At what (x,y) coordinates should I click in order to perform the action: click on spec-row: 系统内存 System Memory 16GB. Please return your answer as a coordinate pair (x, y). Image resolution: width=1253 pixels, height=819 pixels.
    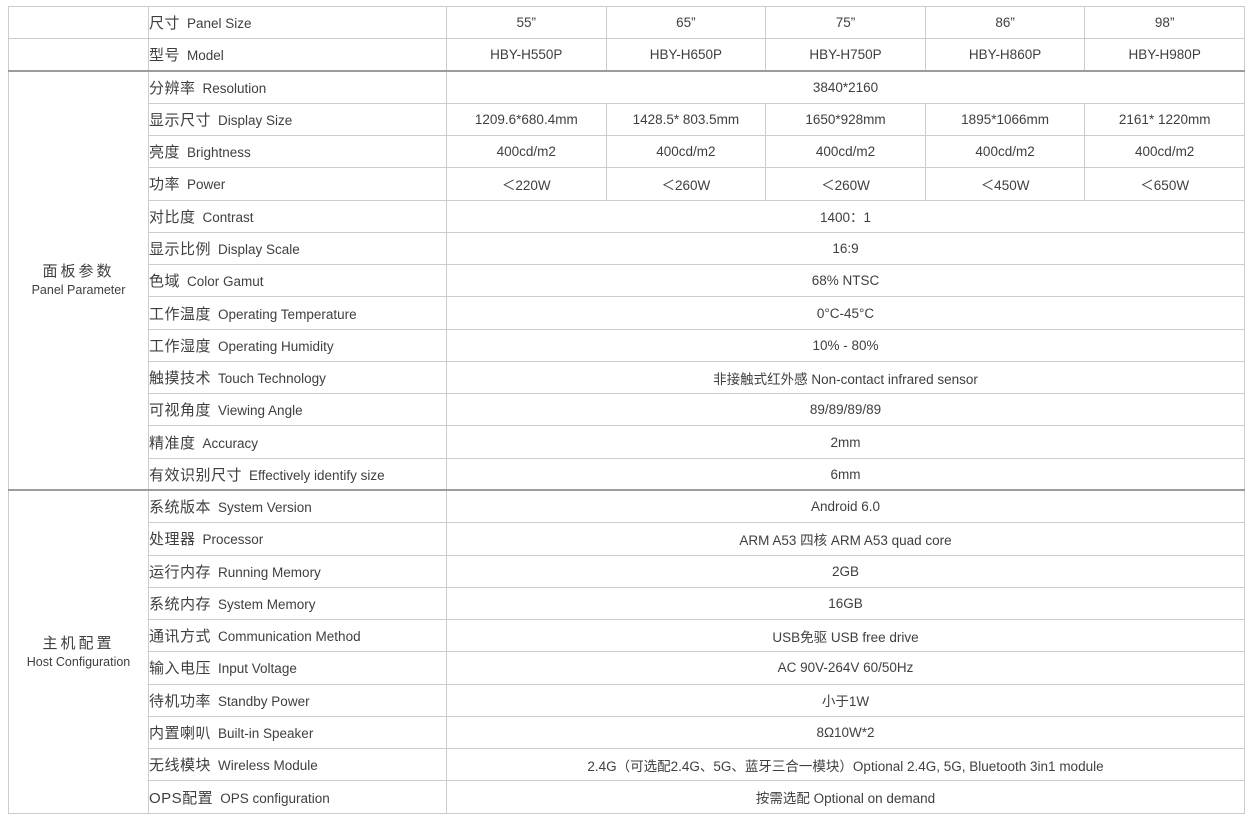
    Looking at the image, I should click on (627, 603).